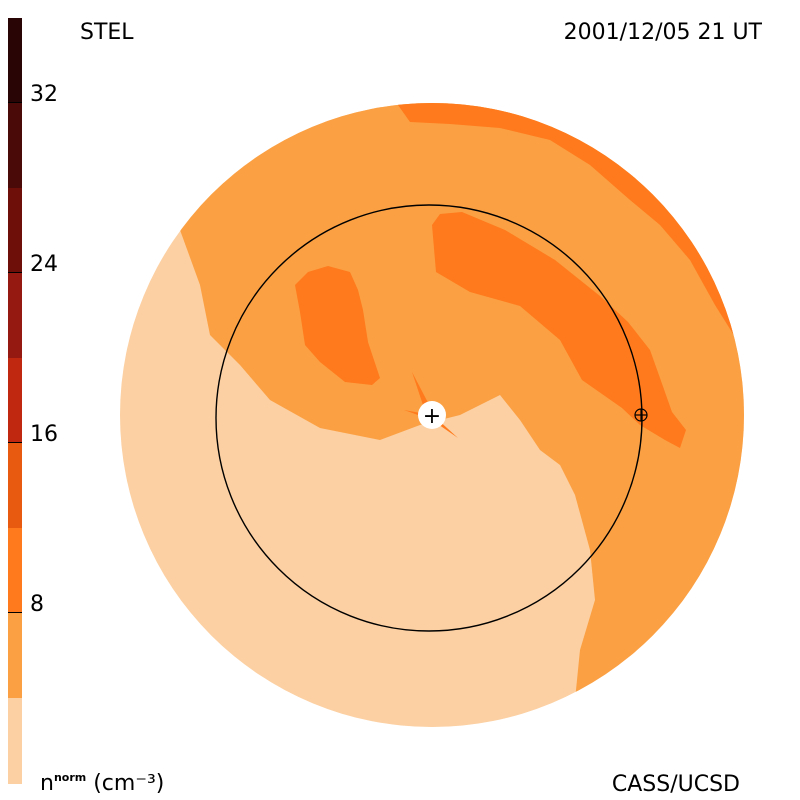  I want to click on colorbar, so click(15, 401).